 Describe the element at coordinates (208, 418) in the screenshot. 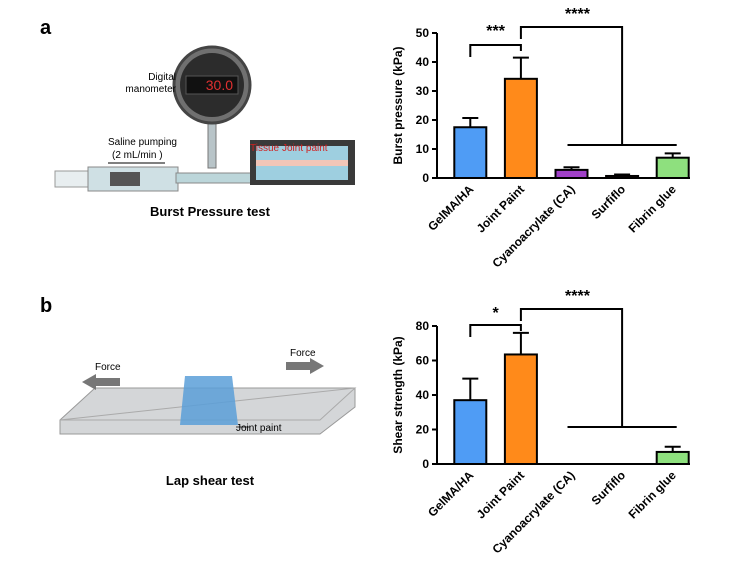

I see `lap-illustration: Joint paint Force Force Lap shear test` at that location.